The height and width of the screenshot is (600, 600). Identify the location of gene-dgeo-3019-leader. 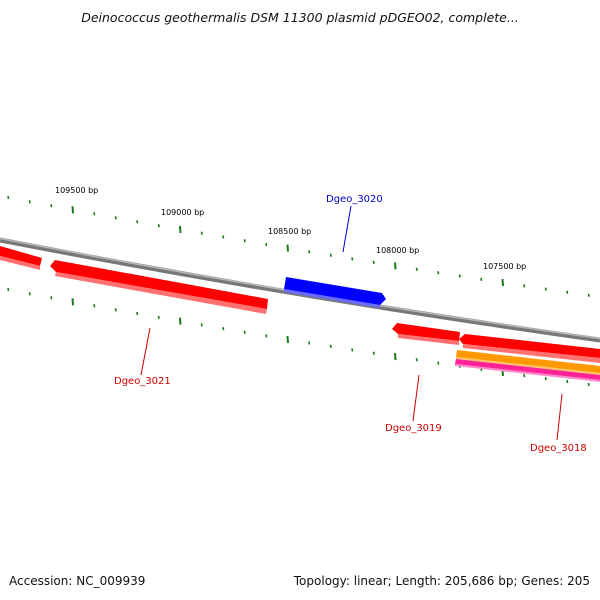
(416, 398).